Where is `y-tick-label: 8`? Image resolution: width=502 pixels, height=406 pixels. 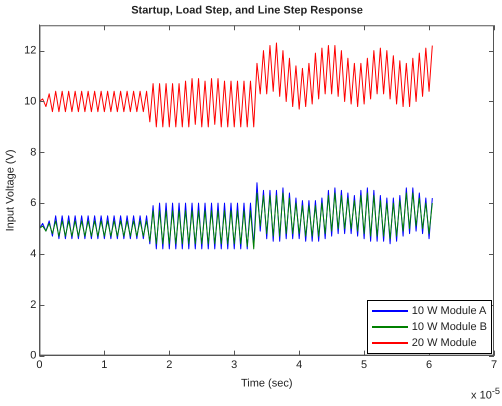
y-tick-label: 8 is located at coordinates (33, 152).